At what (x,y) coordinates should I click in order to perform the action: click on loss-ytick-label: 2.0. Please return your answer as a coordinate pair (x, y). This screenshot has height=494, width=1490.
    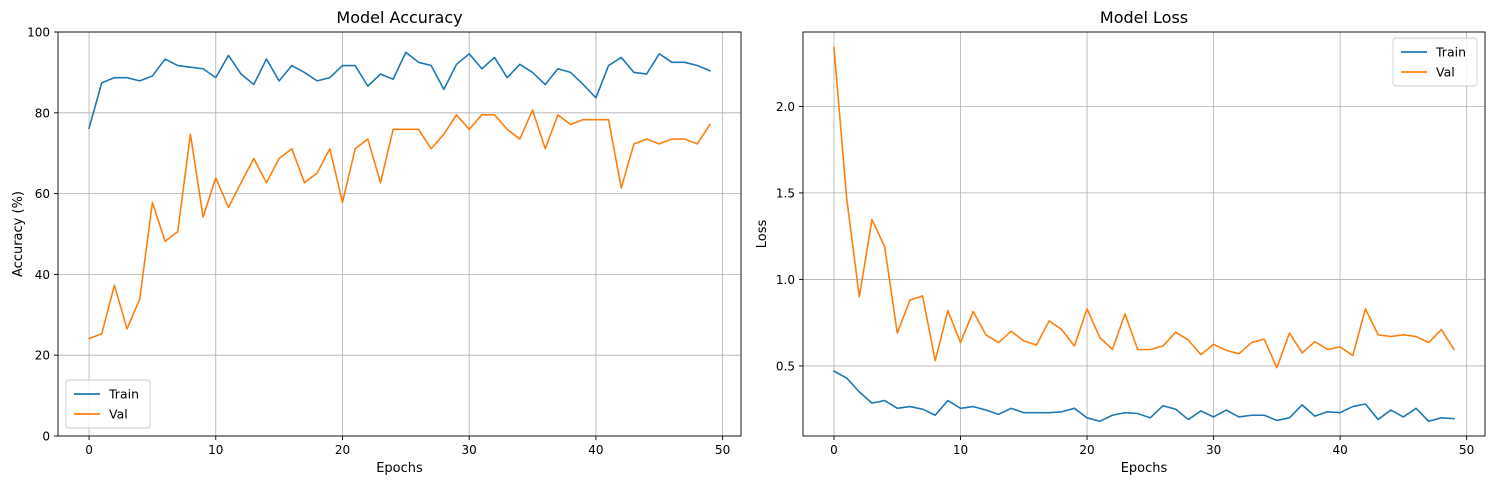
    Looking at the image, I should click on (785, 107).